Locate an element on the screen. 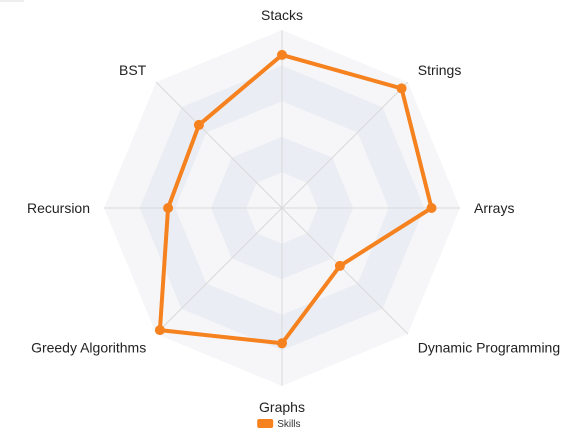 This screenshot has height=433, width=588. axis-label-recursion: Recursion is located at coordinates (58, 208).